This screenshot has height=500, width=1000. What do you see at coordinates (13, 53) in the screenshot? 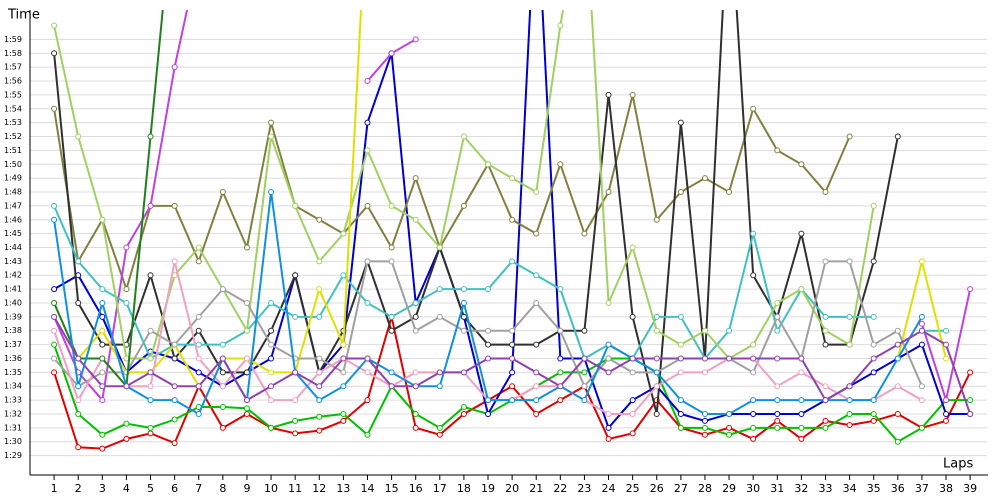
I see `y-tick-label: 1:58` at bounding box center [13, 53].